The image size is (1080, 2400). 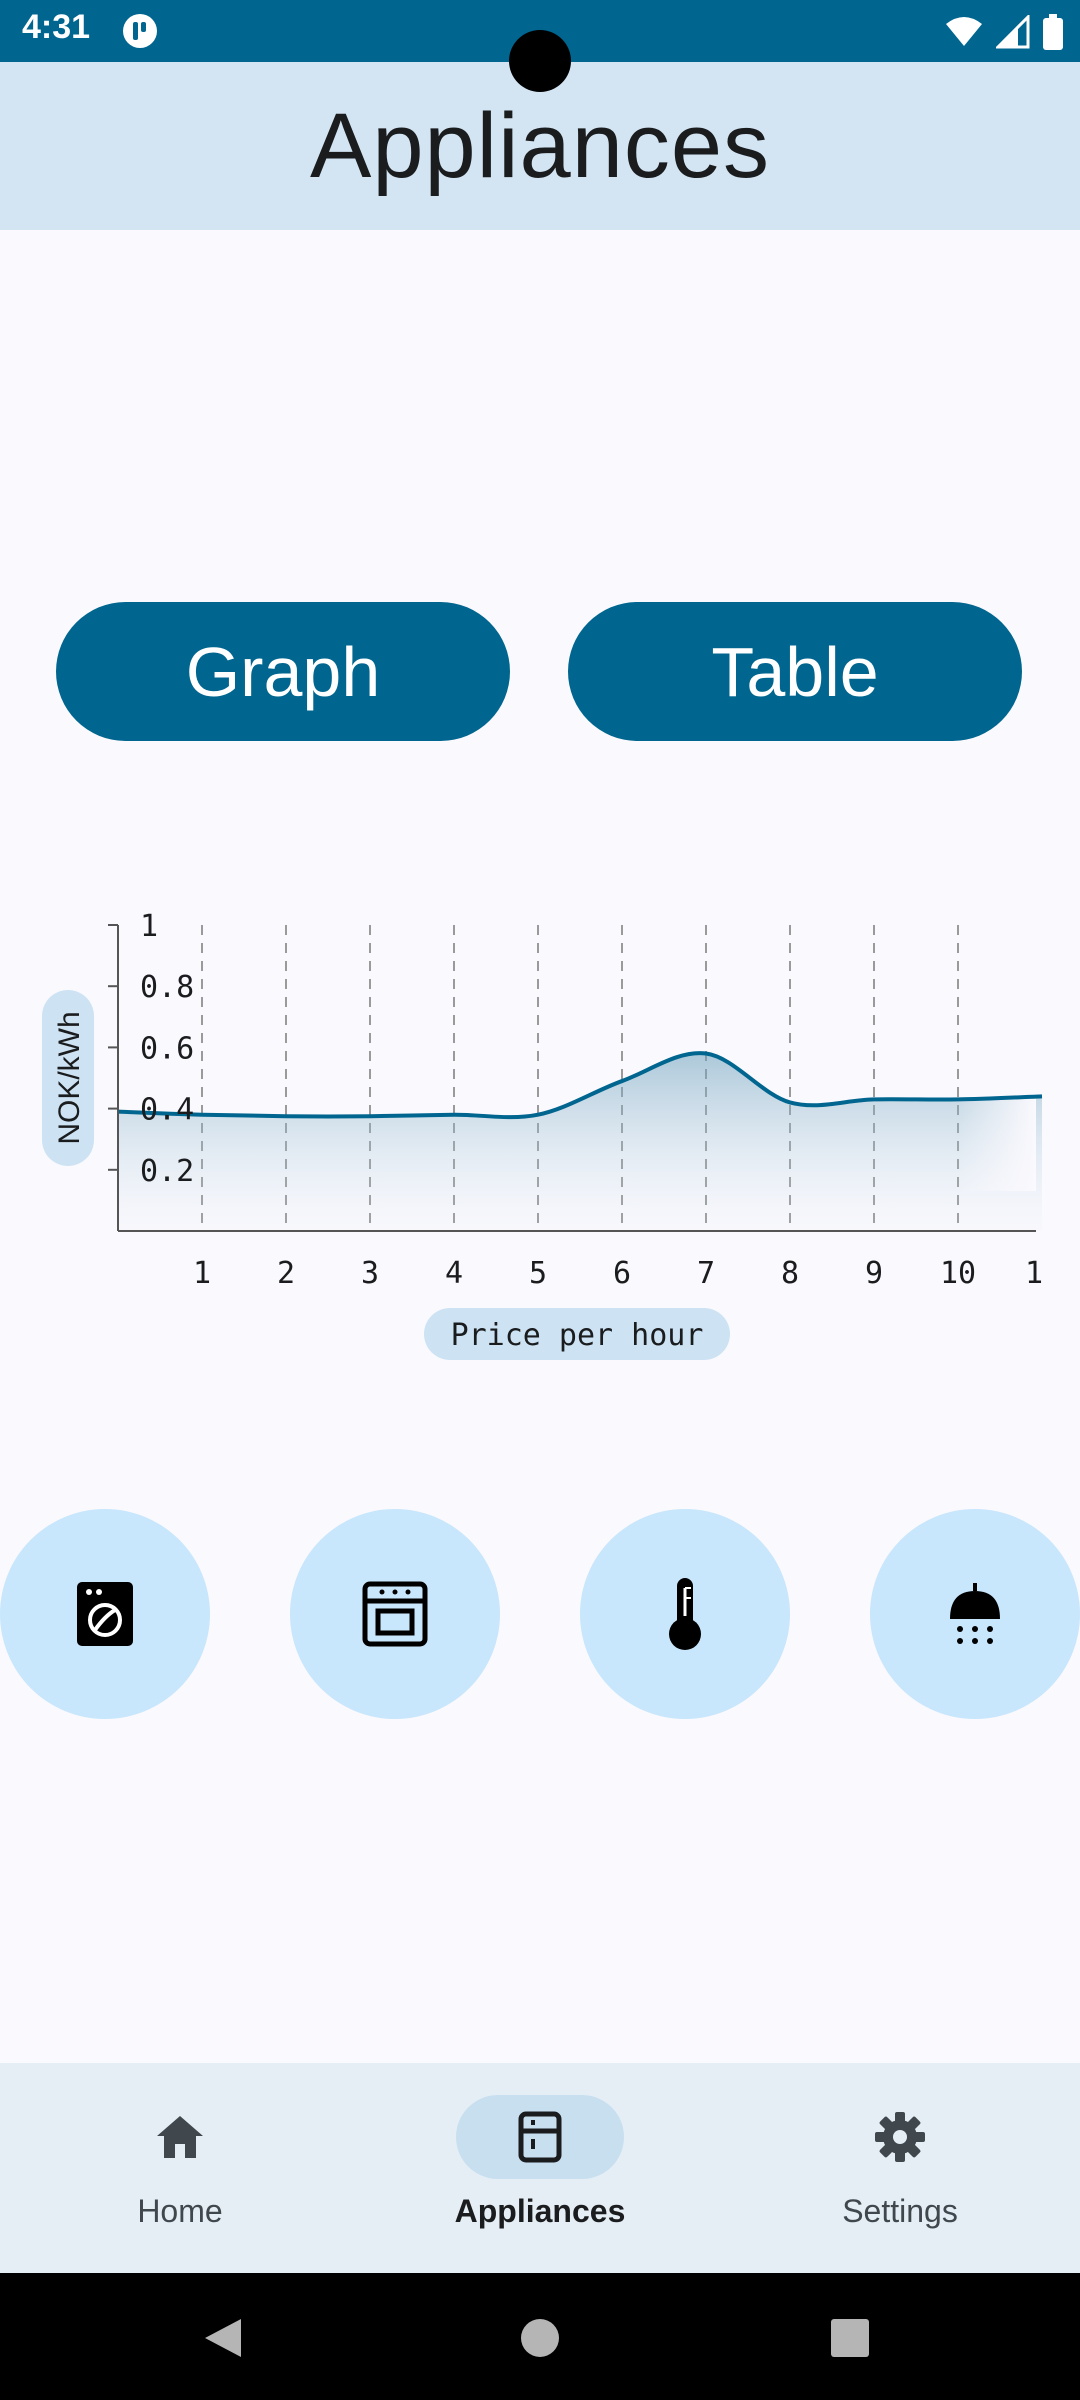 I want to click on home-circle-icon, so click(x=540, y=2338).